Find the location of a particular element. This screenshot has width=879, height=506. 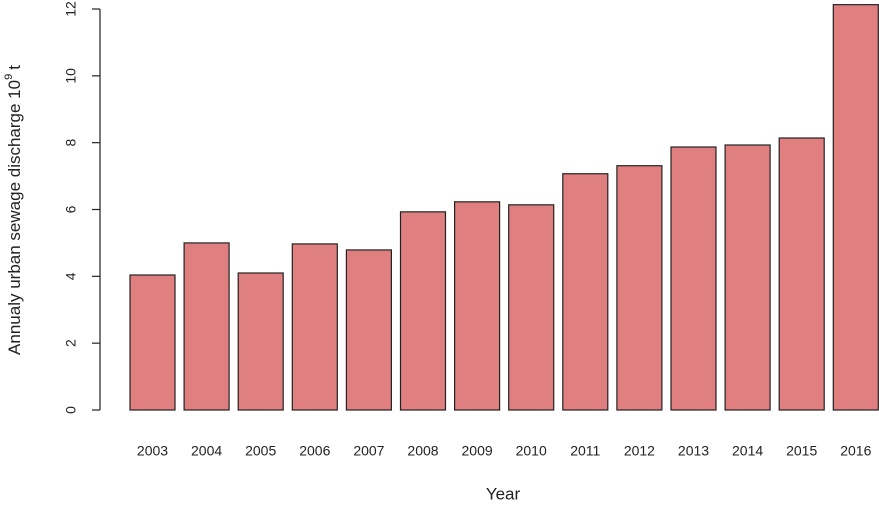

x-tick-label: 2008 is located at coordinates (422, 451).